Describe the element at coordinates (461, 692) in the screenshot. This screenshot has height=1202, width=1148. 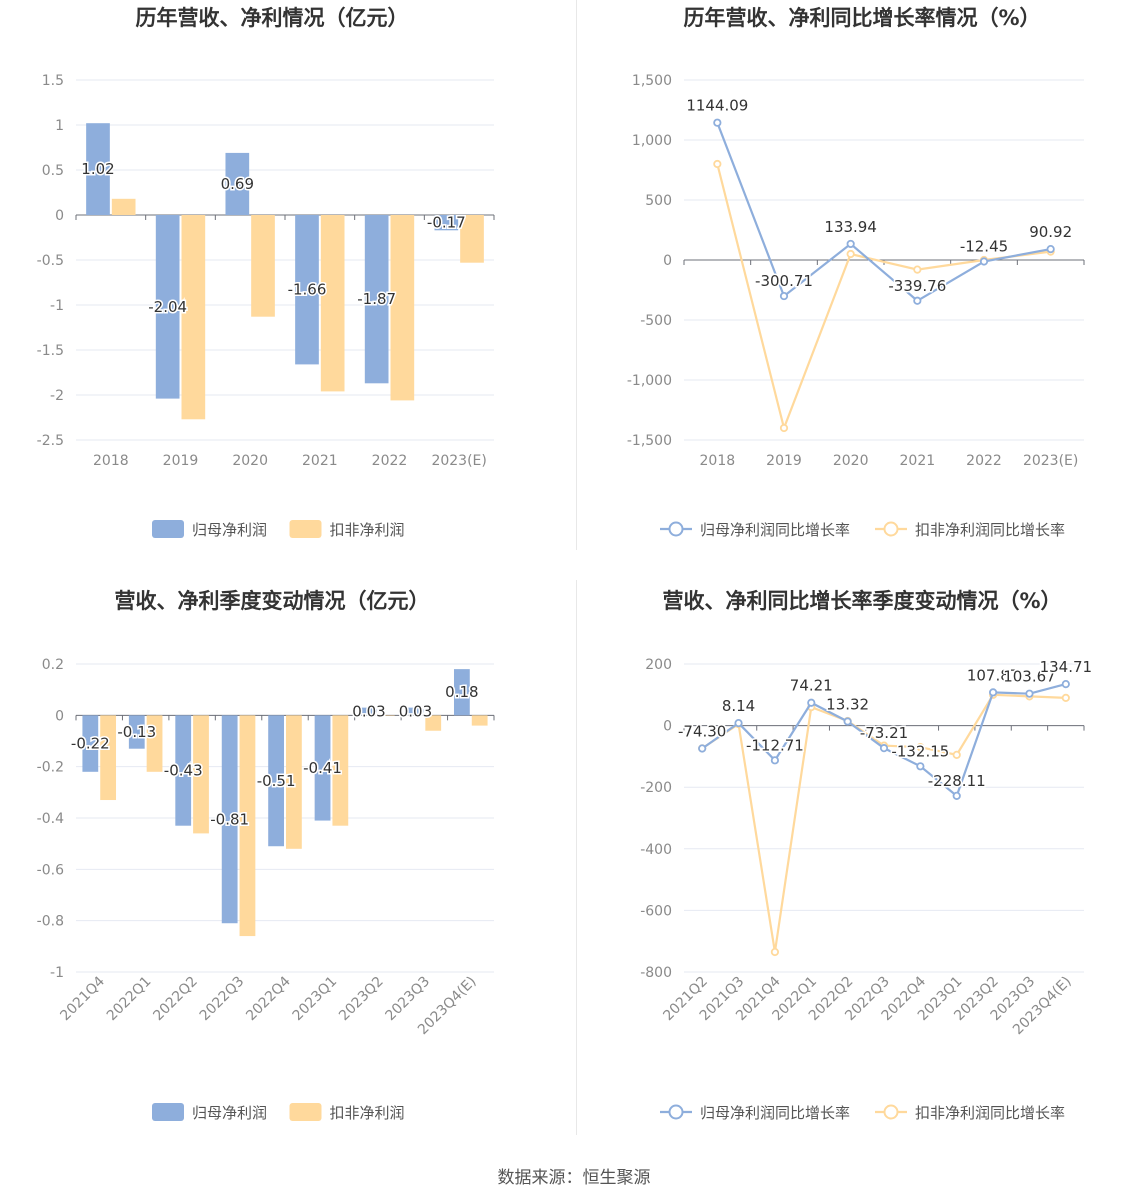
I see `data-label: 0.18` at that location.